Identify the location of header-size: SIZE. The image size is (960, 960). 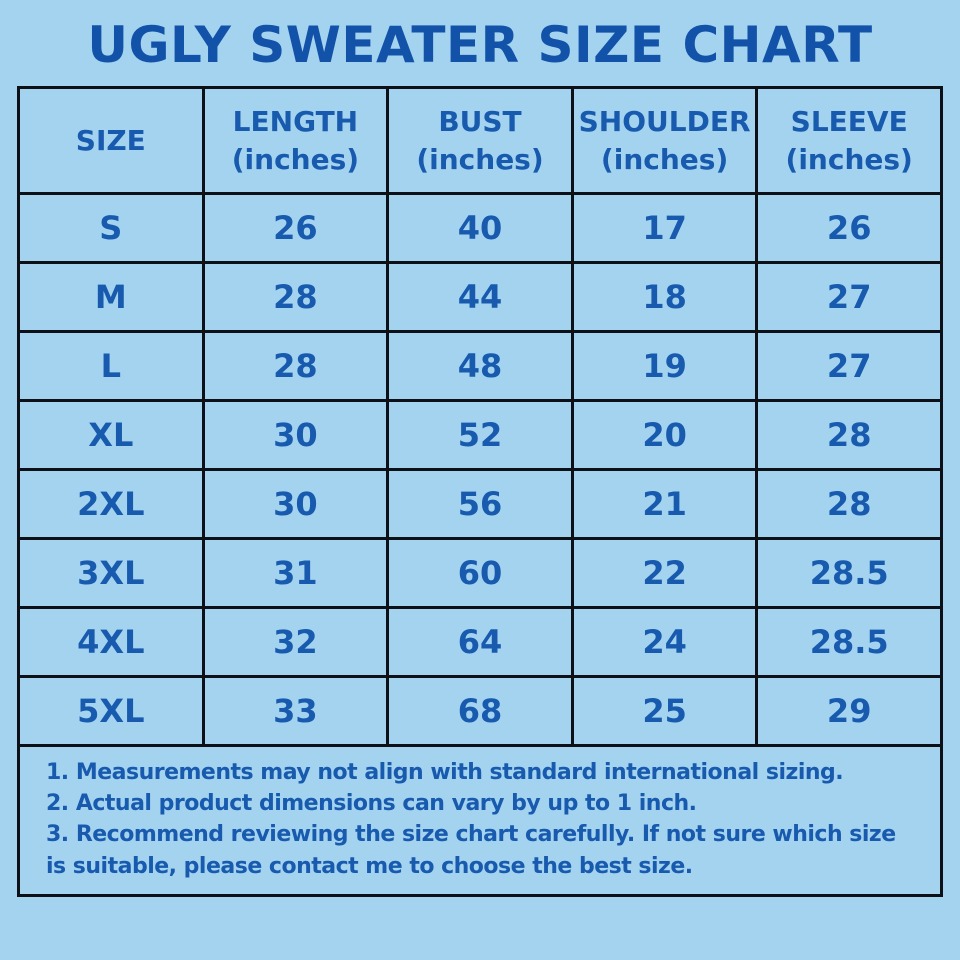
(111, 140).